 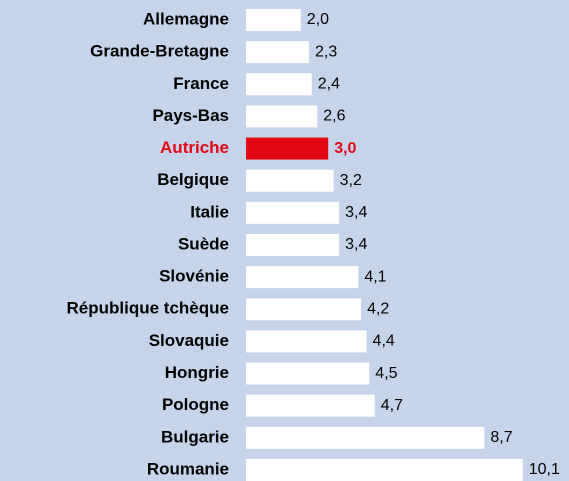 I want to click on value-label: 10,1, so click(x=544, y=469).